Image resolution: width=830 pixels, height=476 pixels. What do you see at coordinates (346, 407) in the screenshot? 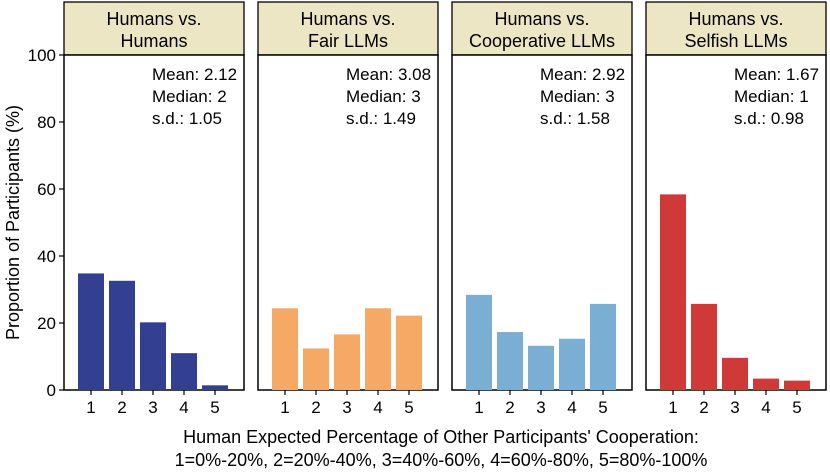
I see `panel-2-xtick-label-3: 3` at bounding box center [346, 407].